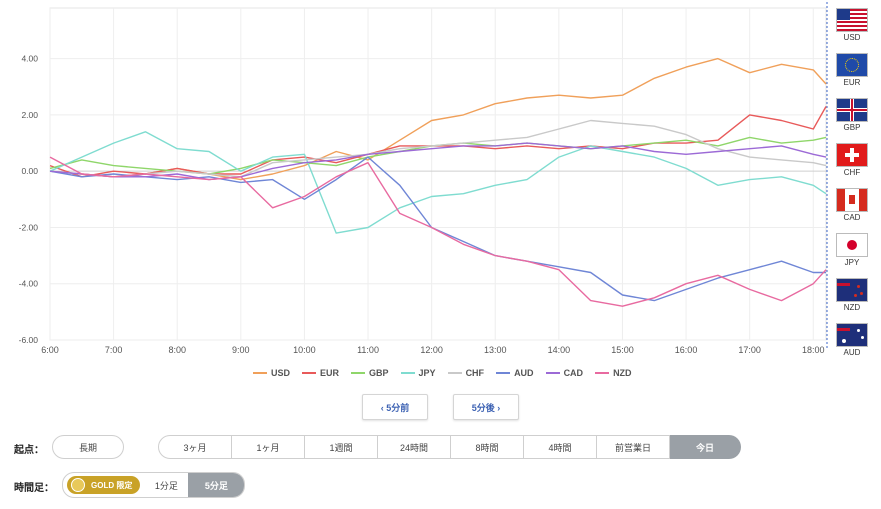 Image resolution: width=881 pixels, height=509 pixels. I want to click on flag-label: GBP, so click(852, 127).